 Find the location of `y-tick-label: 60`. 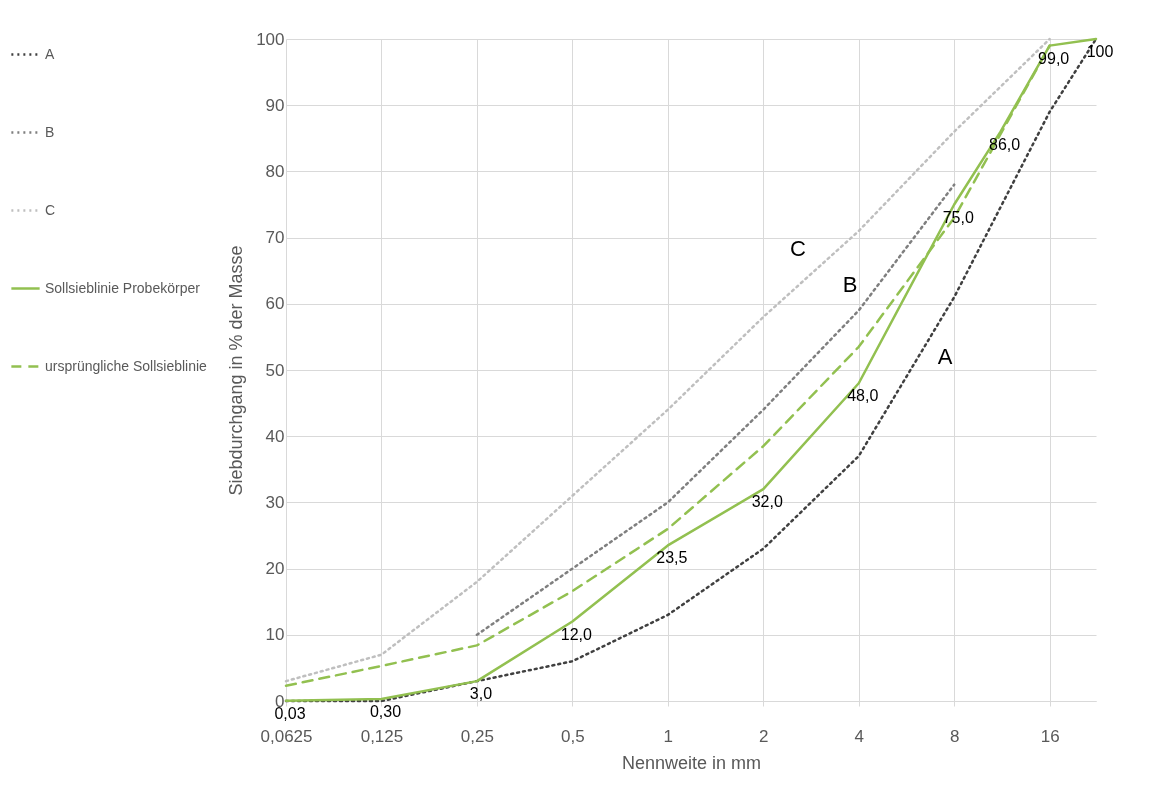

y-tick-label: 60 is located at coordinates (275, 304).